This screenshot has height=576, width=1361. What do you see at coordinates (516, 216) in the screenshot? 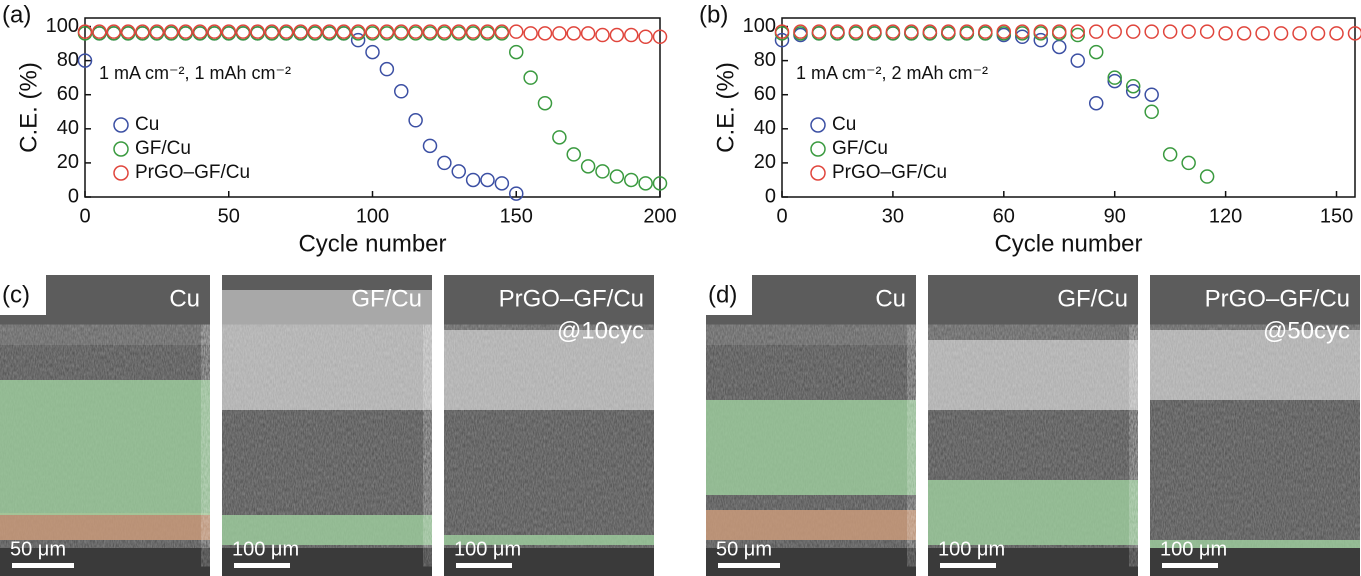
I see `x-tick-label: 150` at bounding box center [516, 216].